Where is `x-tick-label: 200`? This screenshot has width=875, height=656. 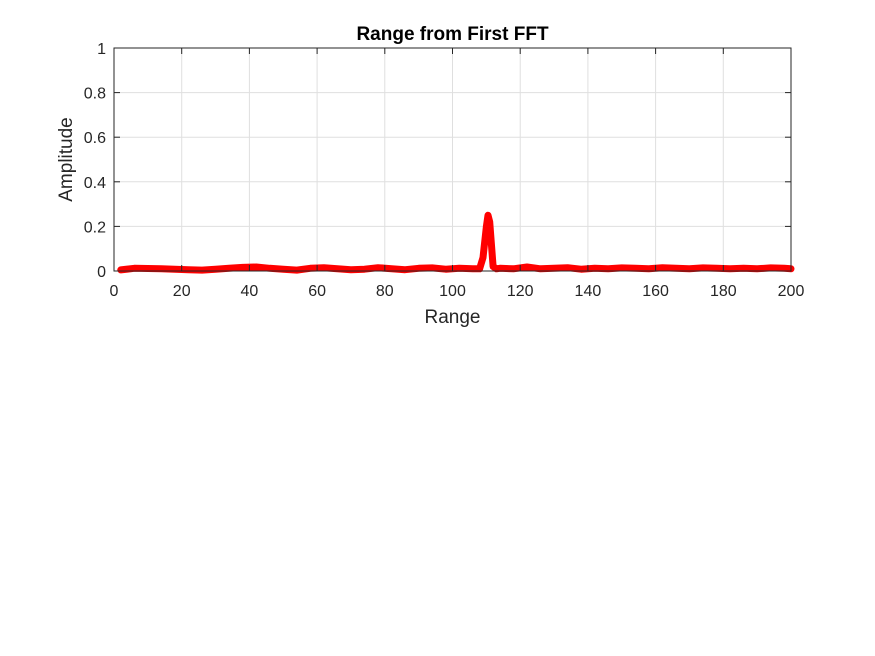 x-tick-label: 200 is located at coordinates (791, 291).